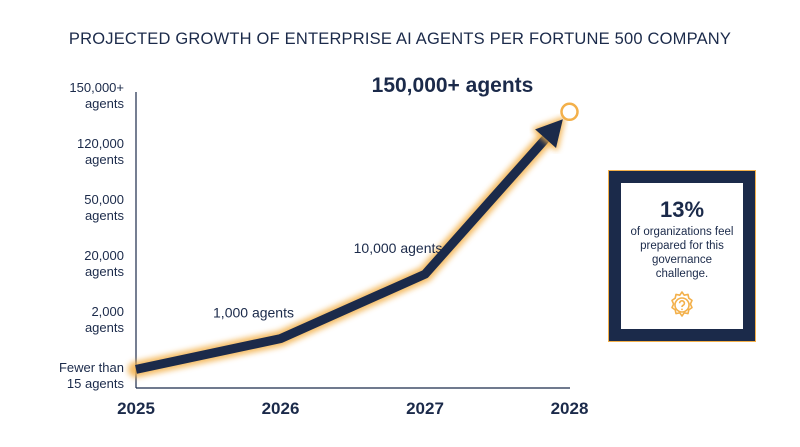 This screenshot has height=447, width=800. I want to click on y-tick-label: 120,000 agents, so click(100, 151).